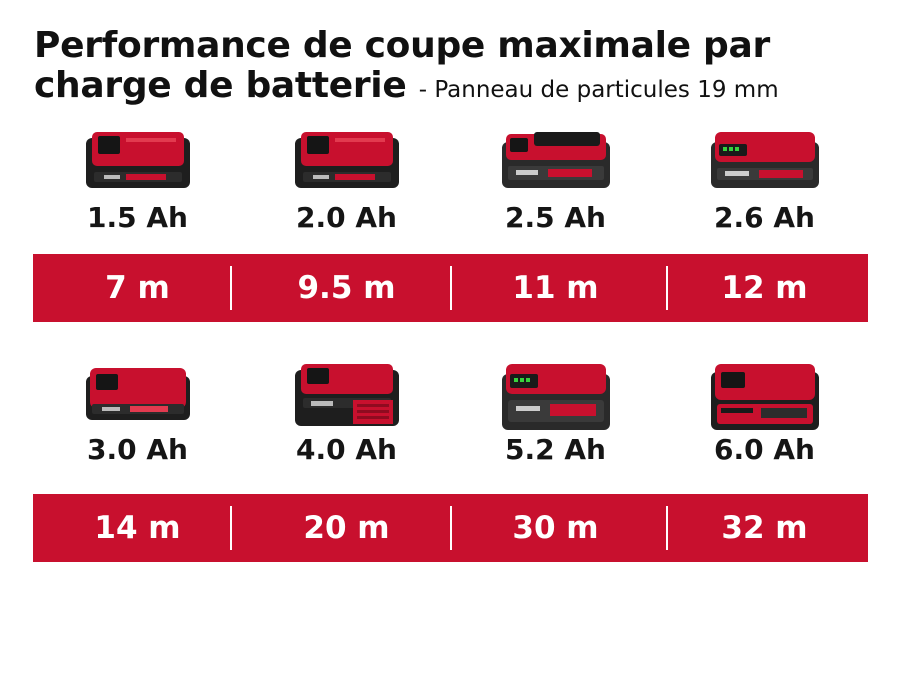 This screenshot has height=675, width=900. I want to click on battery-capacity: 5.2 Ah, so click(555, 449).